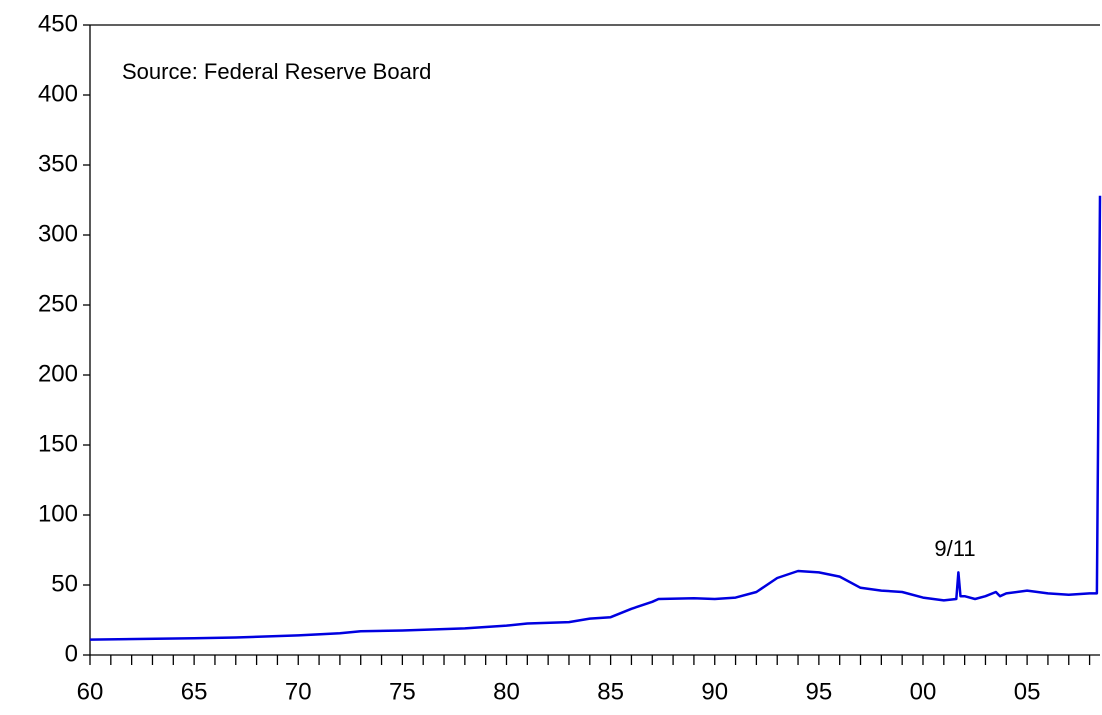  I want to click on y-tick-label: 250, so click(58, 303).